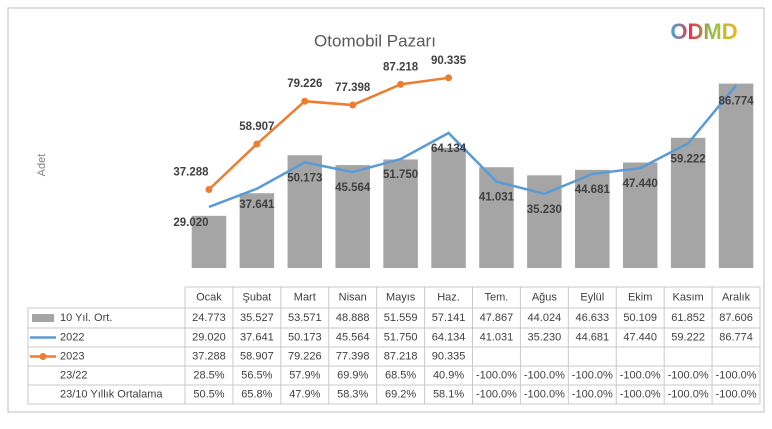  What do you see at coordinates (448, 394) in the screenshot?
I see `table-cell: 58.1%` at bounding box center [448, 394].